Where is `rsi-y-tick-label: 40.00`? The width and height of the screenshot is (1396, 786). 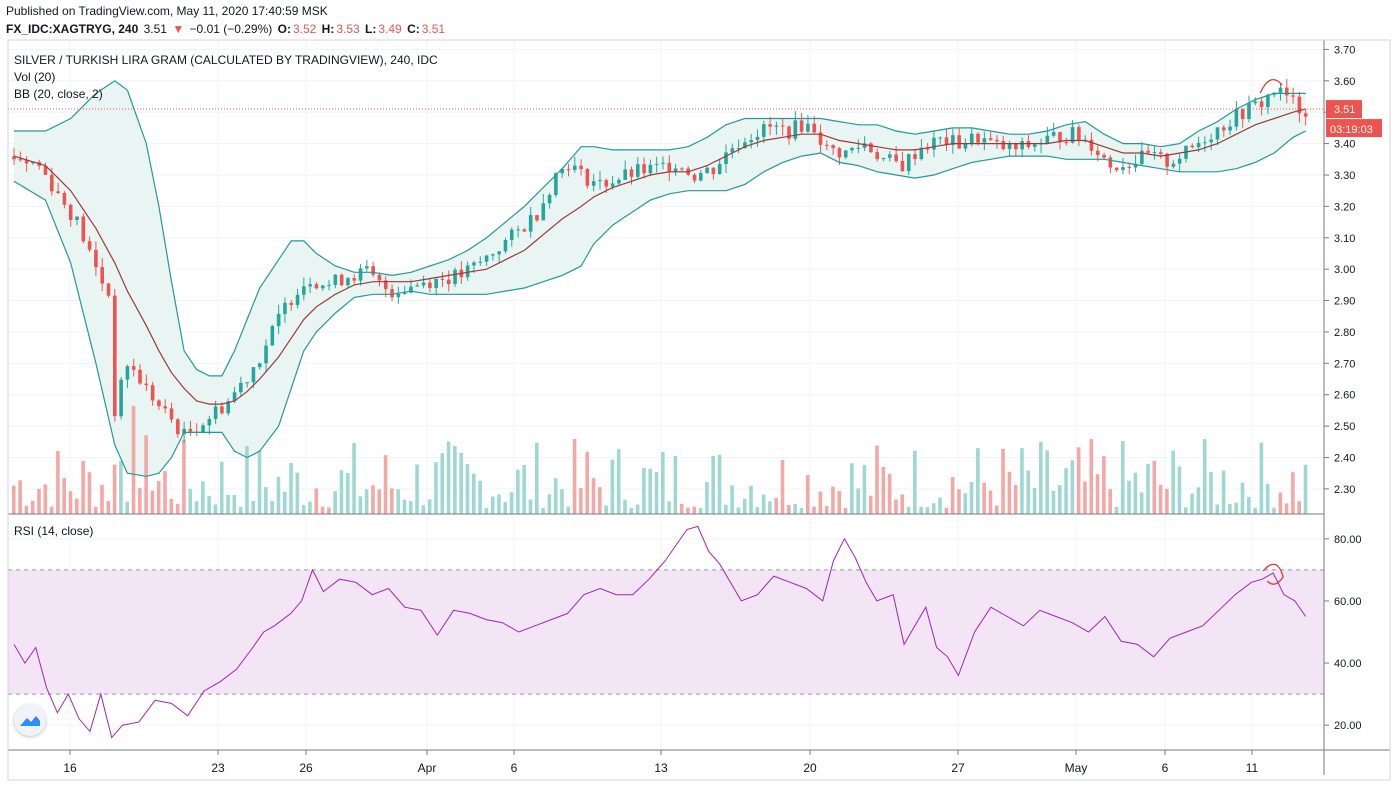
rsi-y-tick-label: 40.00 is located at coordinates (1348, 664).